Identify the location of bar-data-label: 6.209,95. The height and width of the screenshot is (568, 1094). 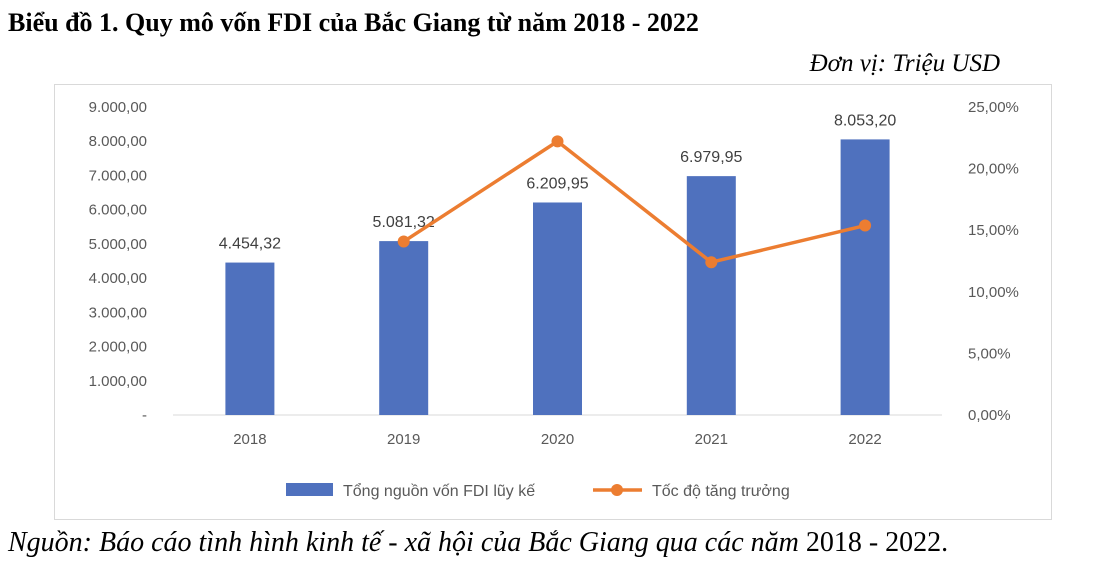
(557, 183).